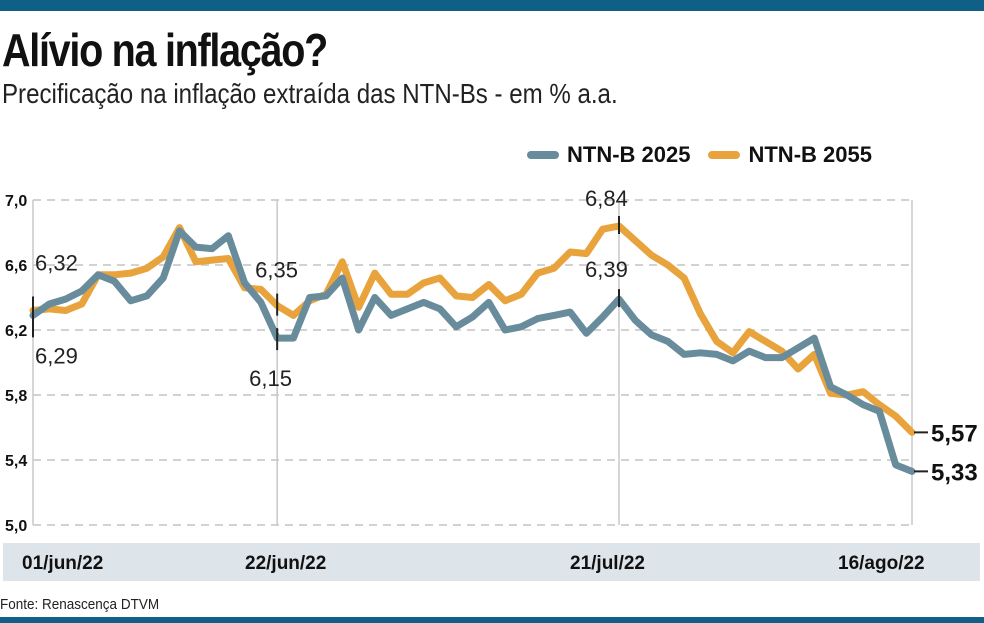 This screenshot has width=984, height=623. What do you see at coordinates (276, 270) in the screenshot?
I see `annotation-label: 6,35` at bounding box center [276, 270].